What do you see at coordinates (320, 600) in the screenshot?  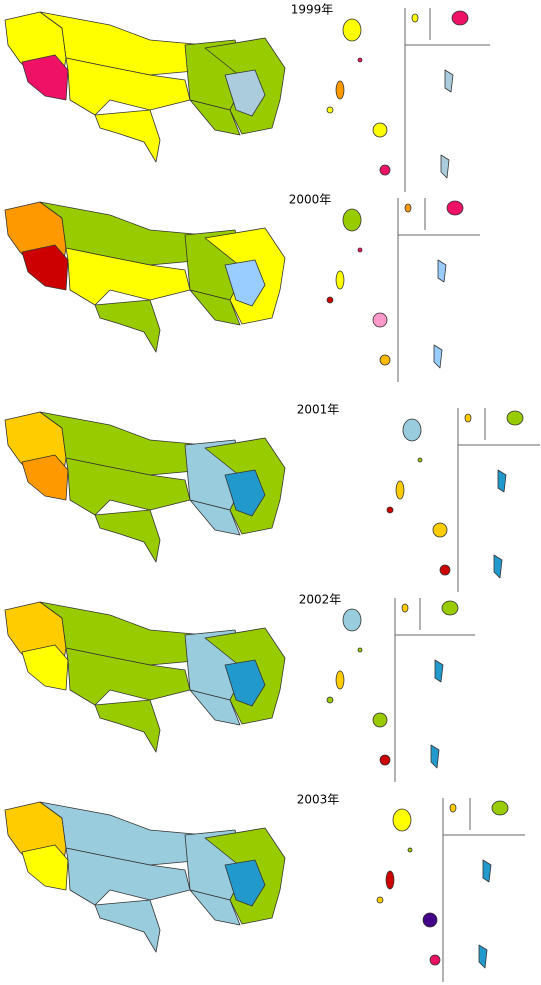 I see `panel-title: 2002年` at bounding box center [320, 600].